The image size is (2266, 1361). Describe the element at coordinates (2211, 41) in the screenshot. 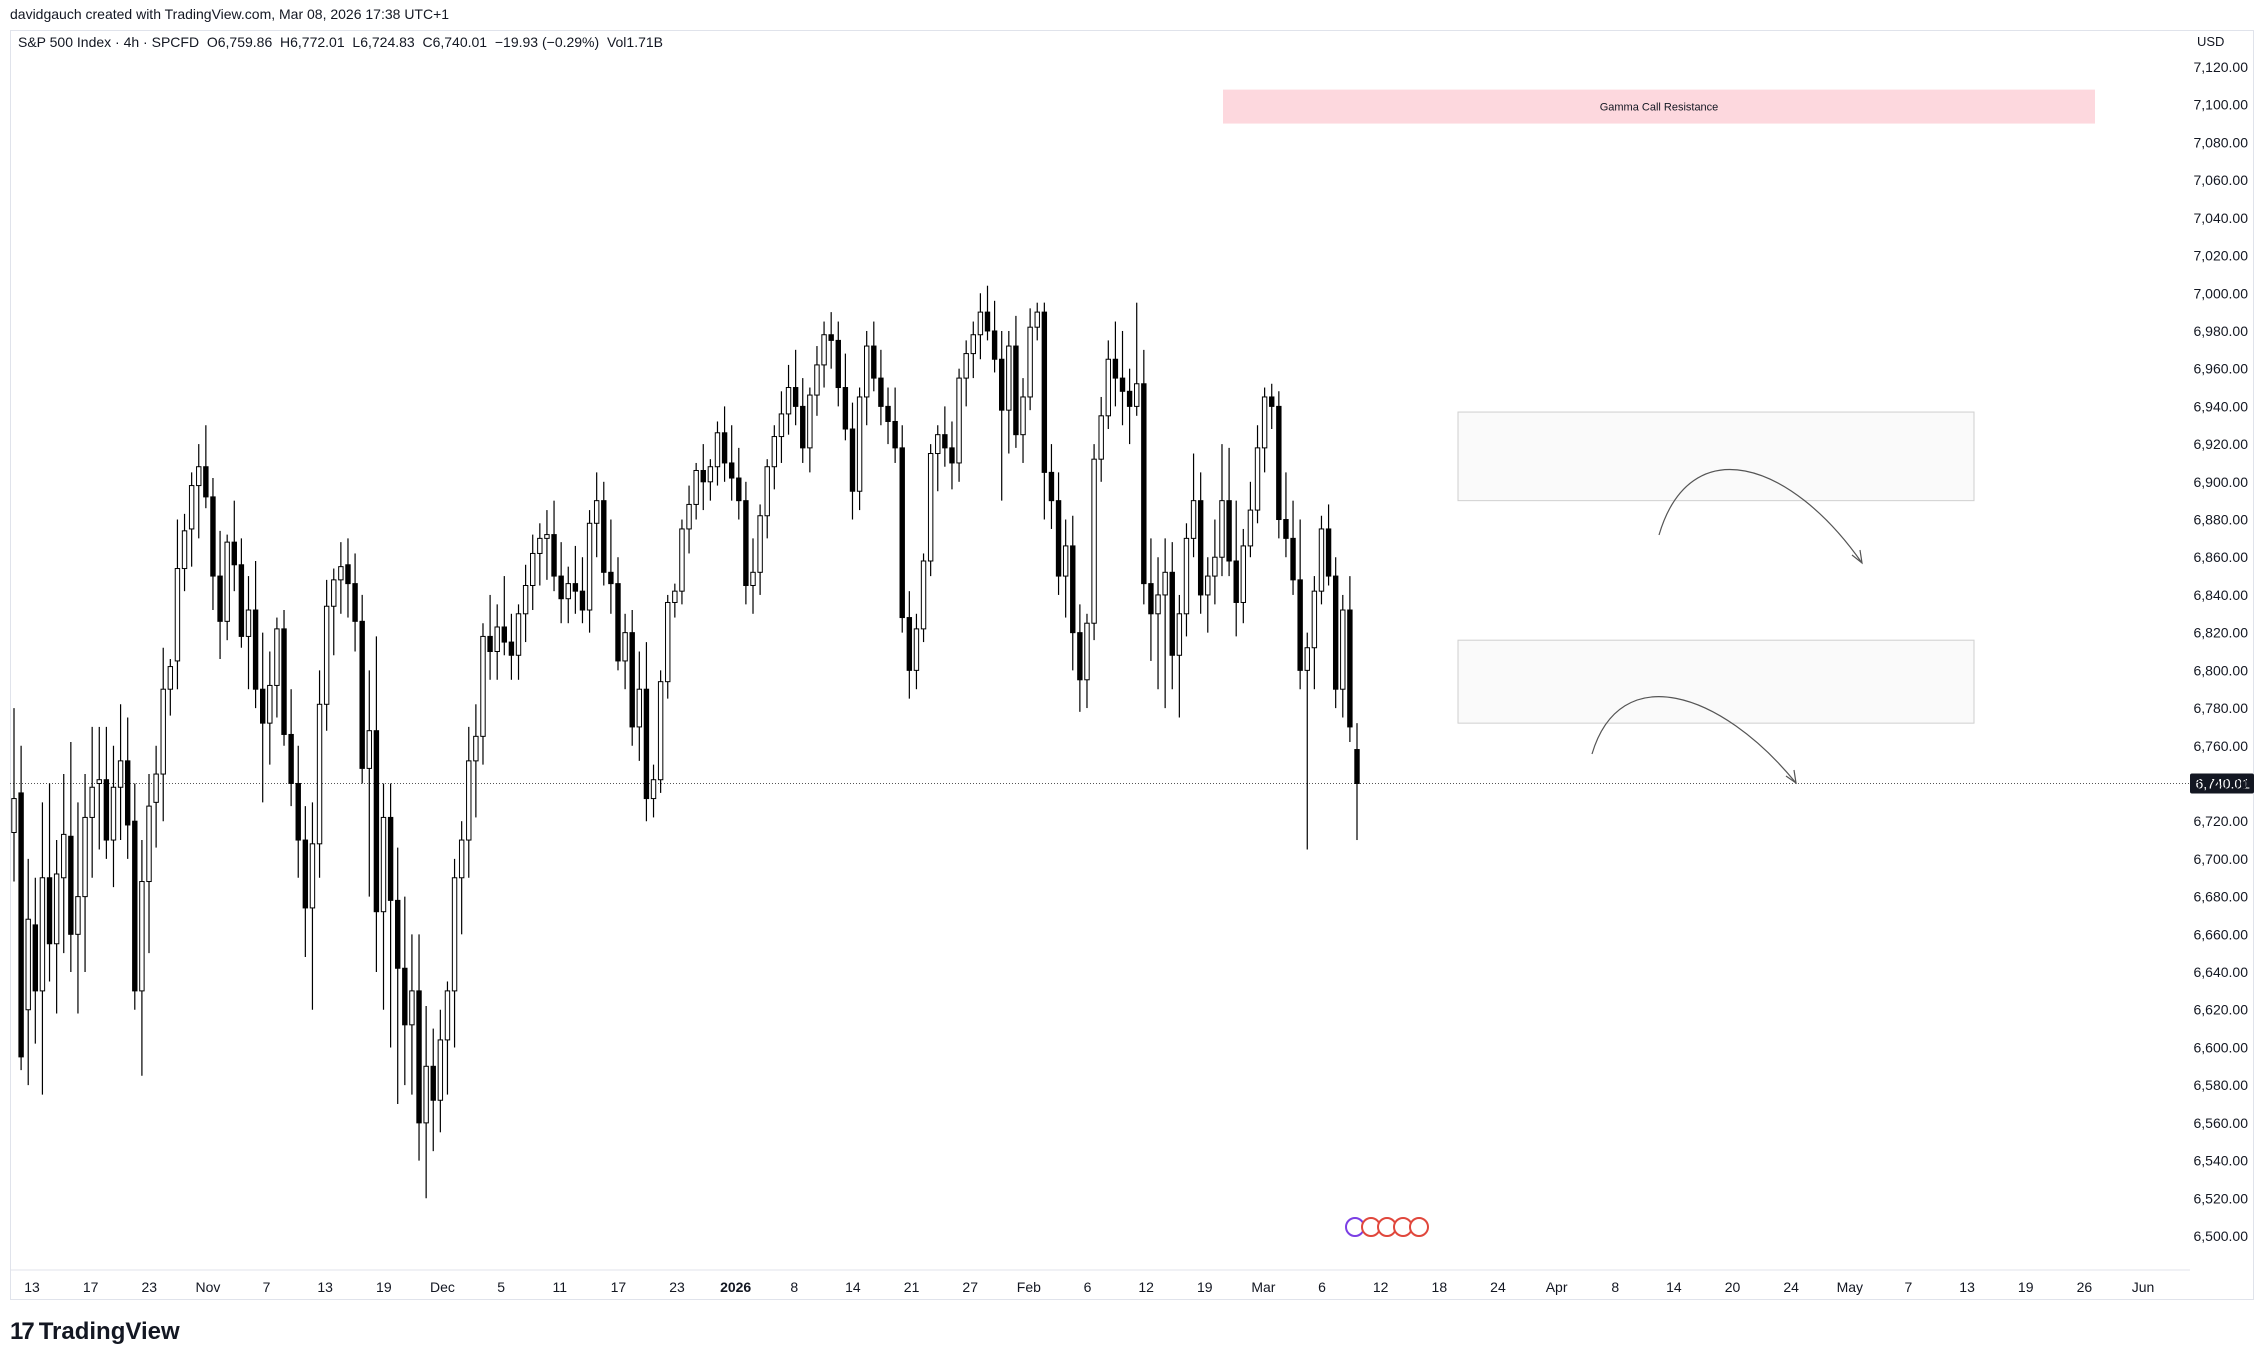

I see `currency-label: USD` at that location.